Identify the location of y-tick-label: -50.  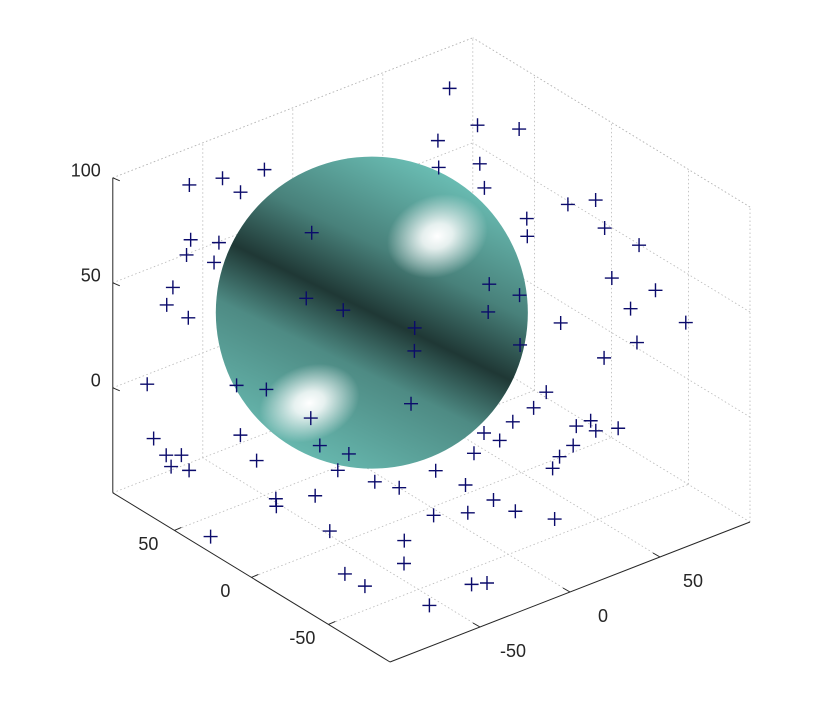
(302, 638).